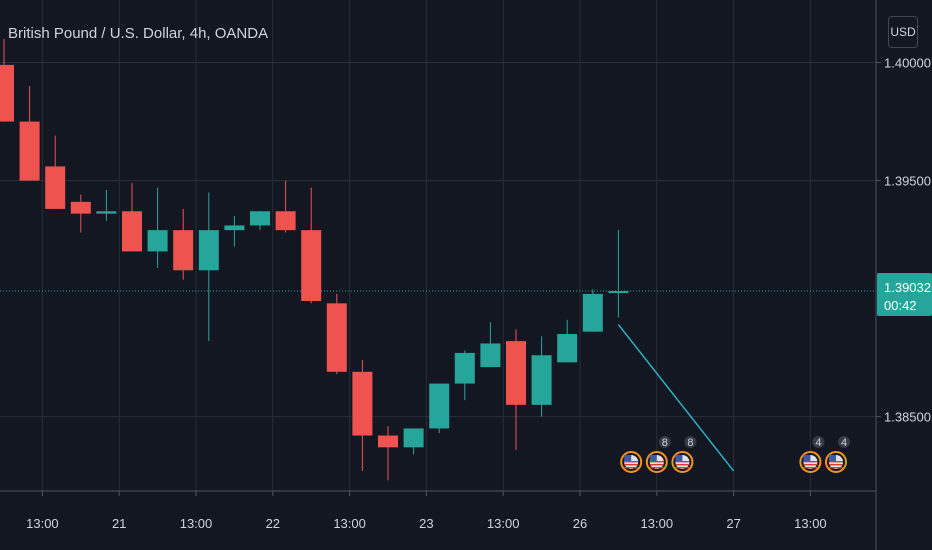 The width and height of the screenshot is (932, 550). I want to click on forecast-line, so click(676, 398).